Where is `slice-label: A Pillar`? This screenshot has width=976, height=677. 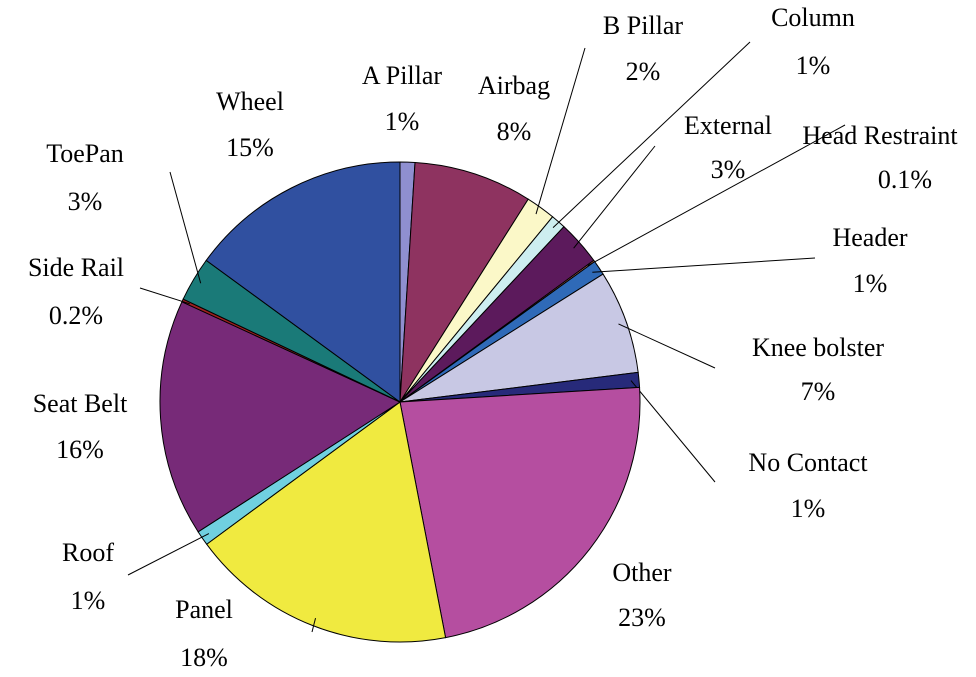
slice-label: A Pillar is located at coordinates (402, 75).